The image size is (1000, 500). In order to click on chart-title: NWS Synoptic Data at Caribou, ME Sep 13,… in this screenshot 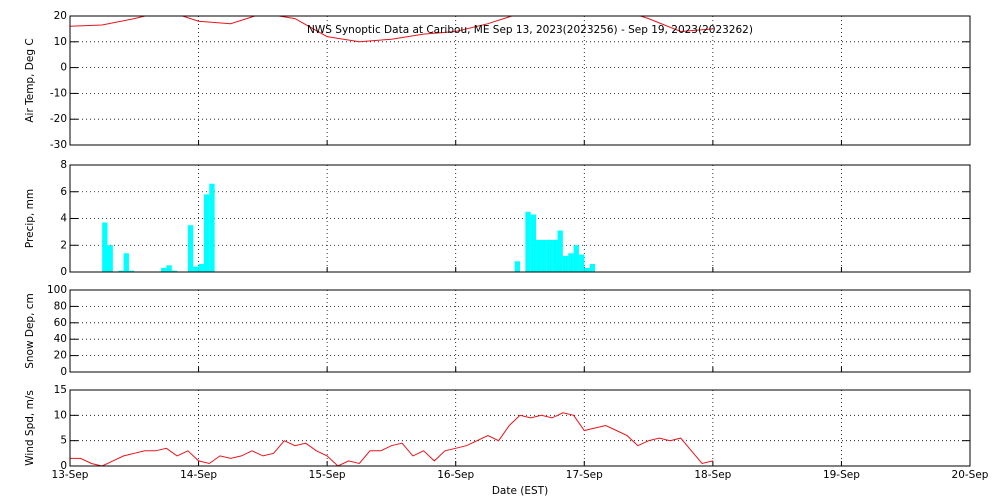, I will do `click(530, 30)`.